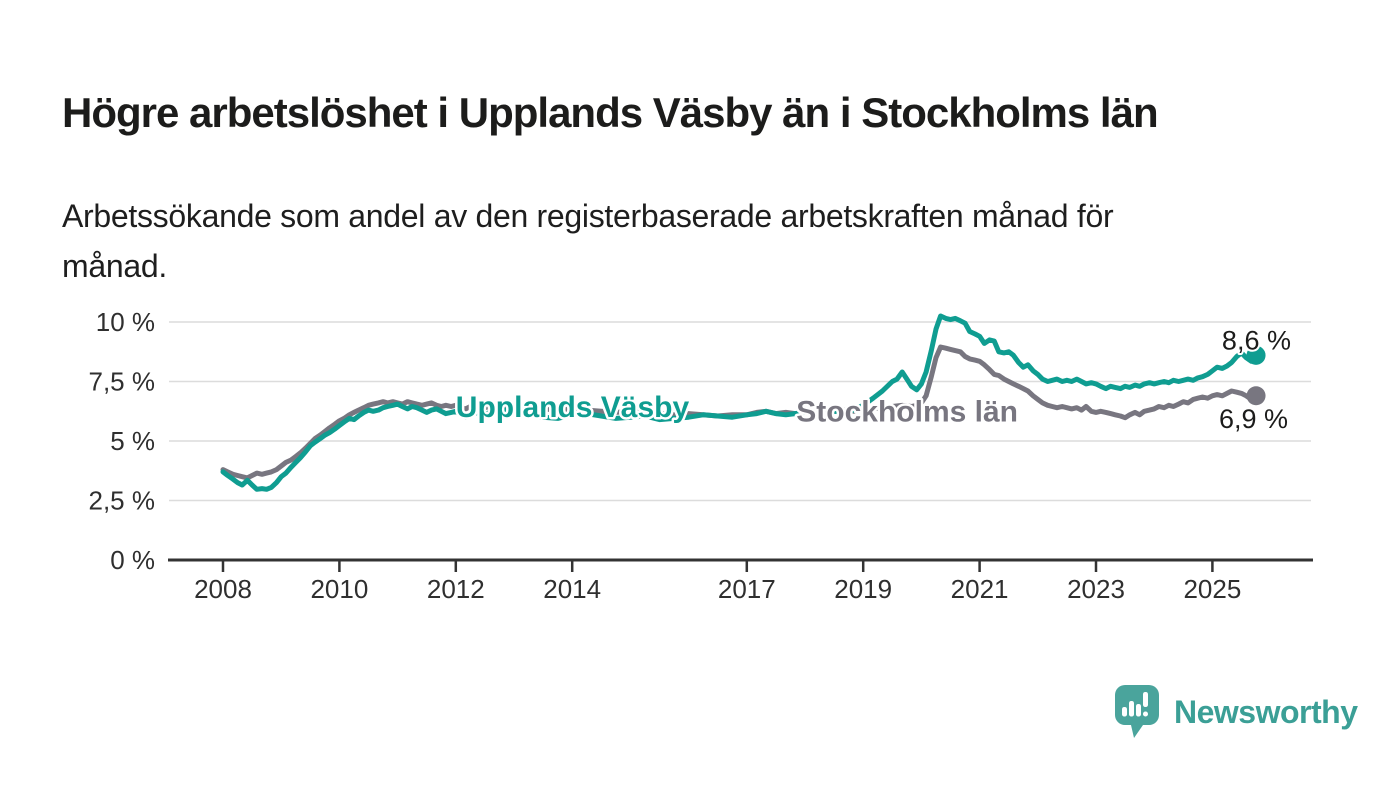 The height and width of the screenshot is (794, 1400). I want to click on x-tick-label: 2014, so click(572, 589).